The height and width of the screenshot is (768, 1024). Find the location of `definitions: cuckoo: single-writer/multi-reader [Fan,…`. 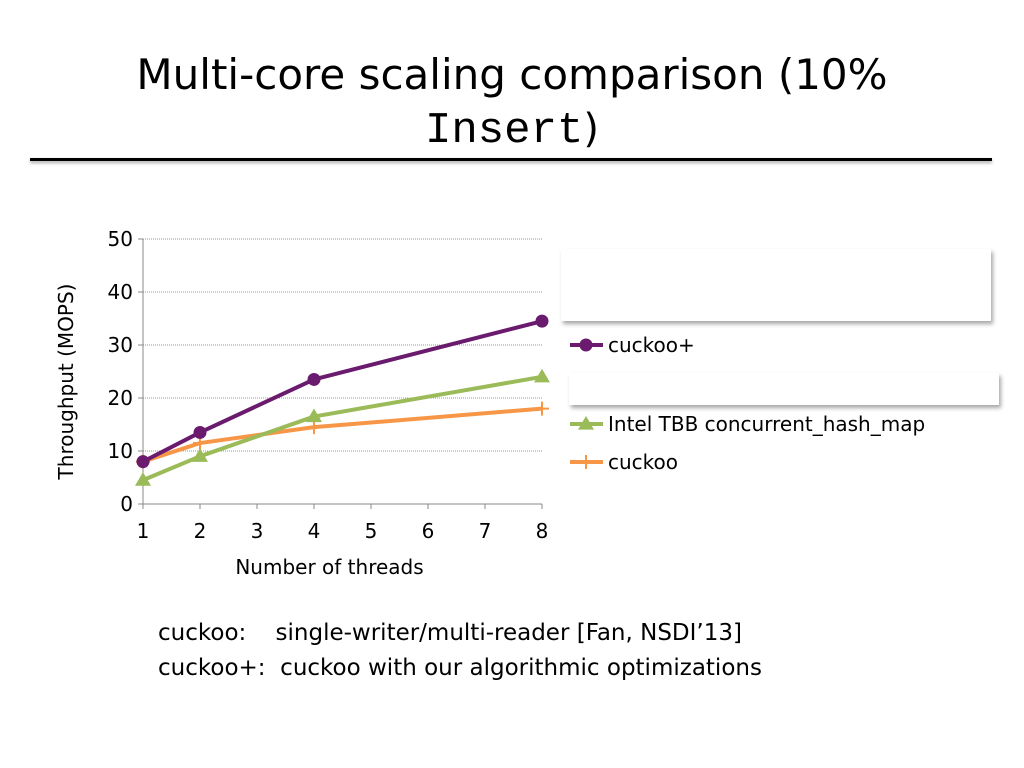

definitions: cuckoo: single-writer/multi-reader [Fan,… is located at coordinates (460, 651).